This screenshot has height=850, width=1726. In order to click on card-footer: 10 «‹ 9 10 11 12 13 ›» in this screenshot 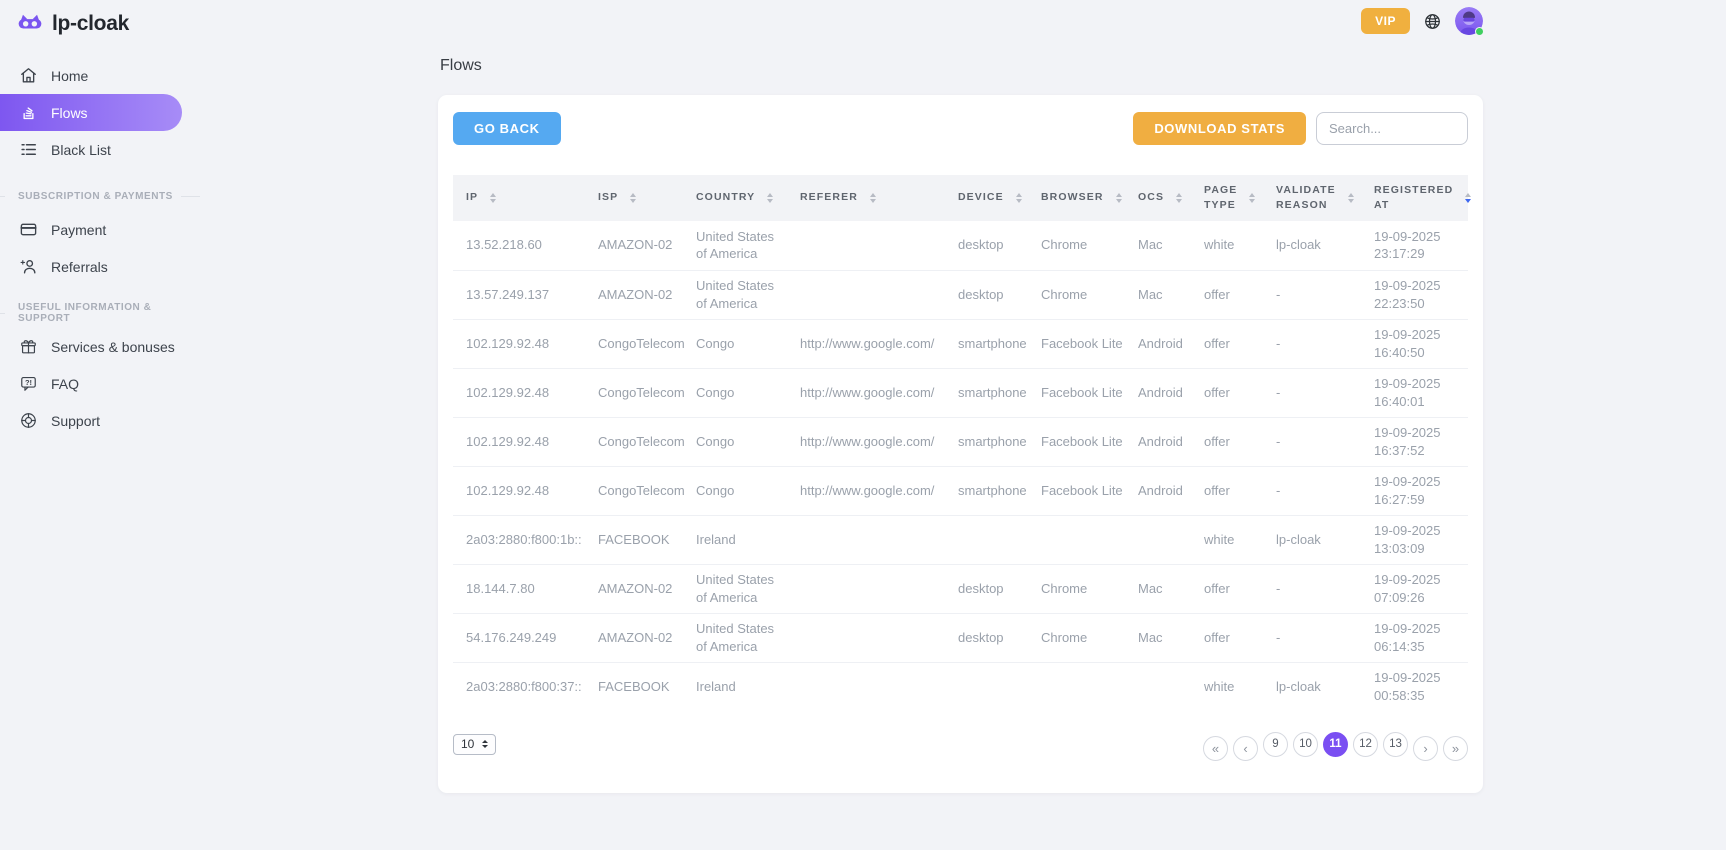, I will do `click(960, 744)`.